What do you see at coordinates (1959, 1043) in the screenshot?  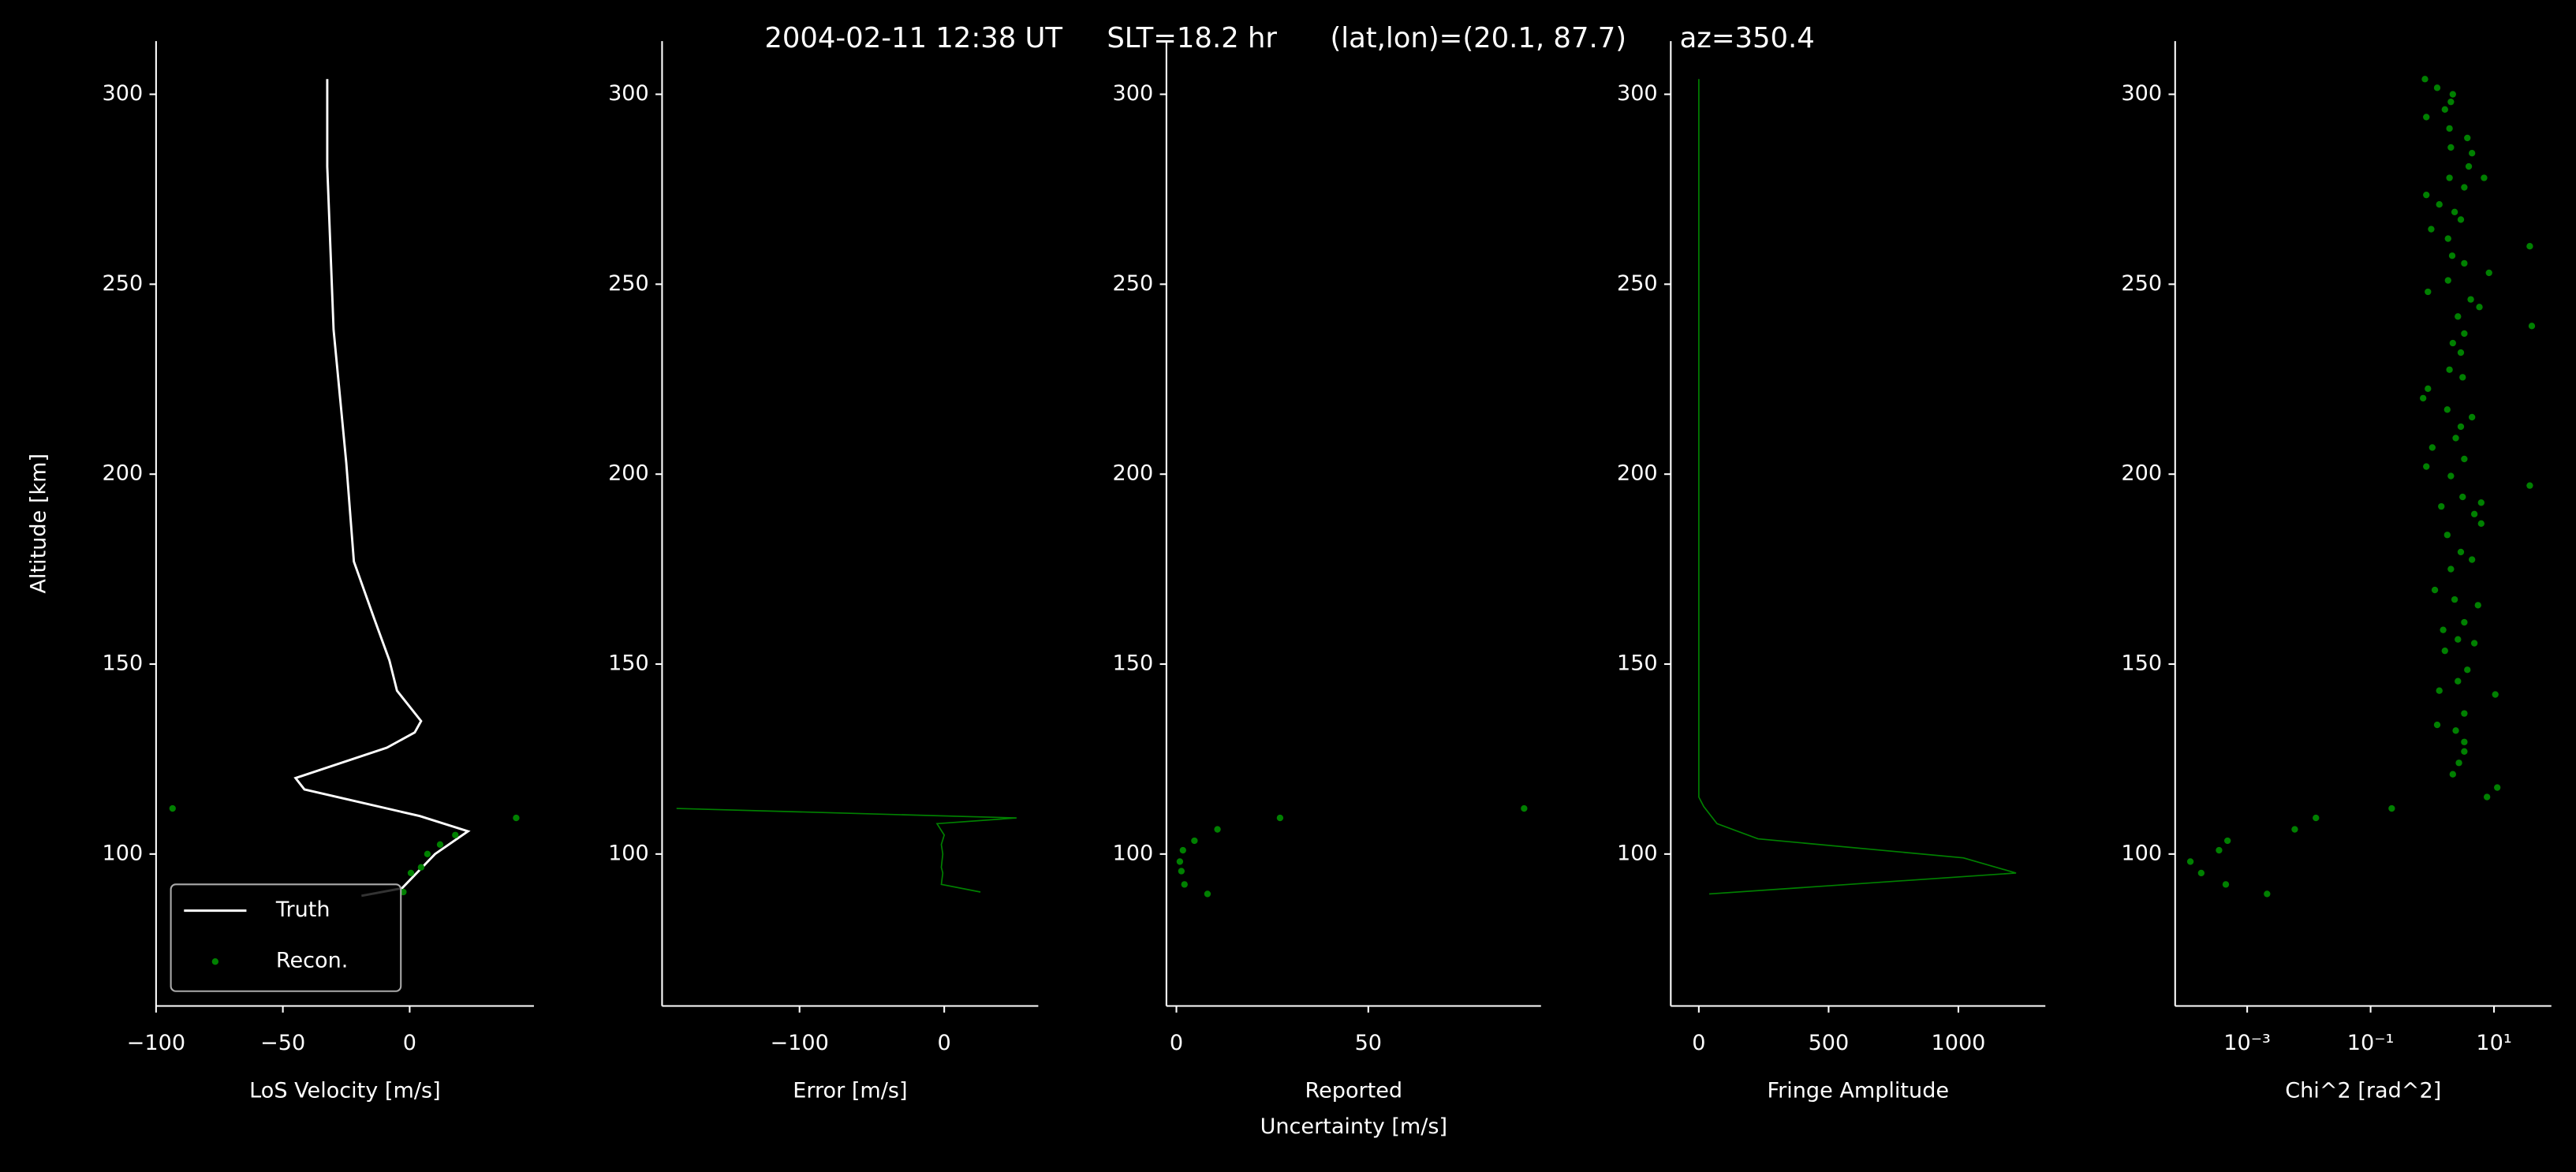 I see `x-tick-label: 1000` at bounding box center [1959, 1043].